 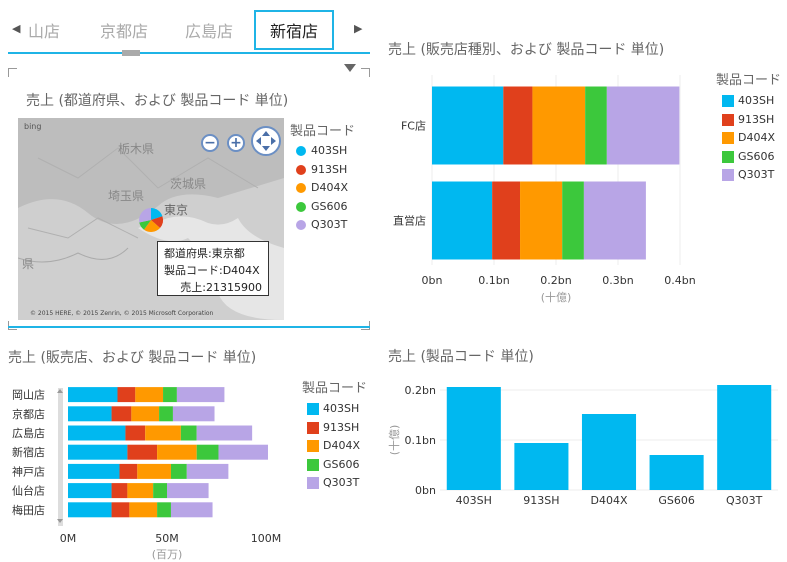 What do you see at coordinates (341, 464) in the screenshot?
I see `chart2-legend-label: GS606` at bounding box center [341, 464].